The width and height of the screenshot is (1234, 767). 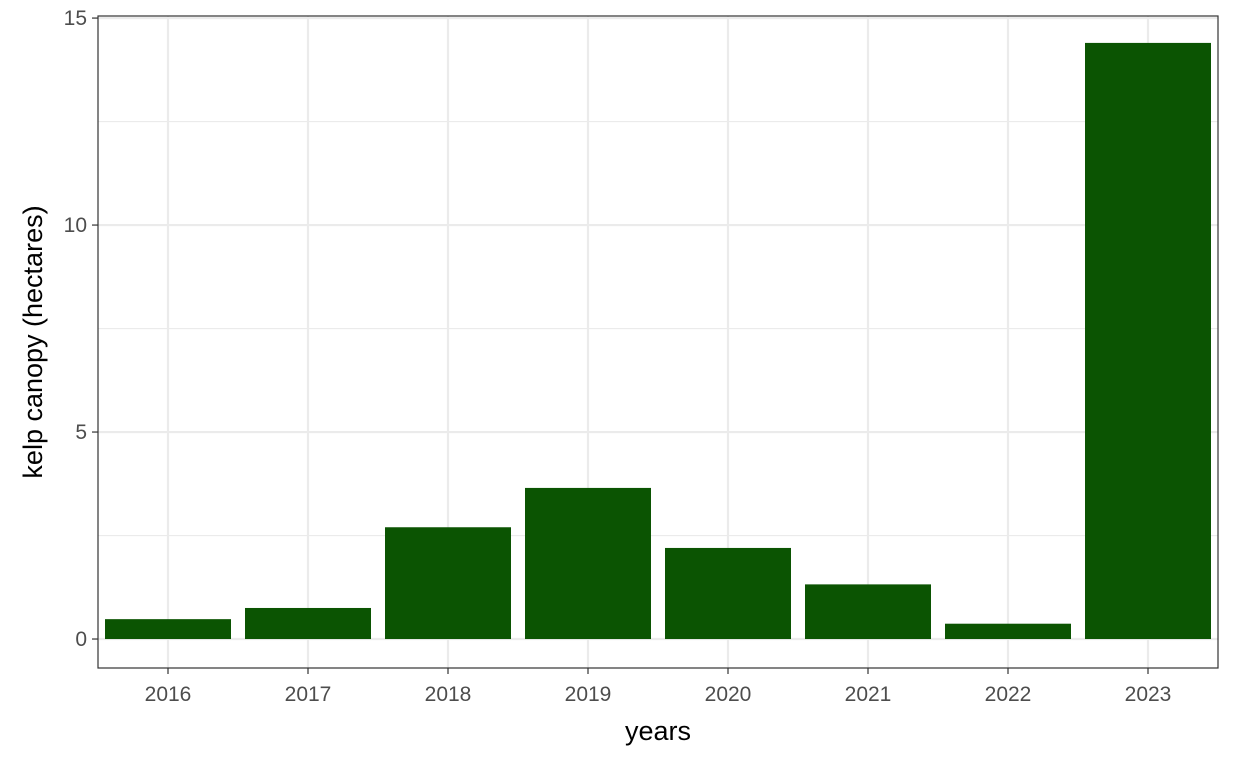 What do you see at coordinates (168, 629) in the screenshot?
I see `bar-2016` at bounding box center [168, 629].